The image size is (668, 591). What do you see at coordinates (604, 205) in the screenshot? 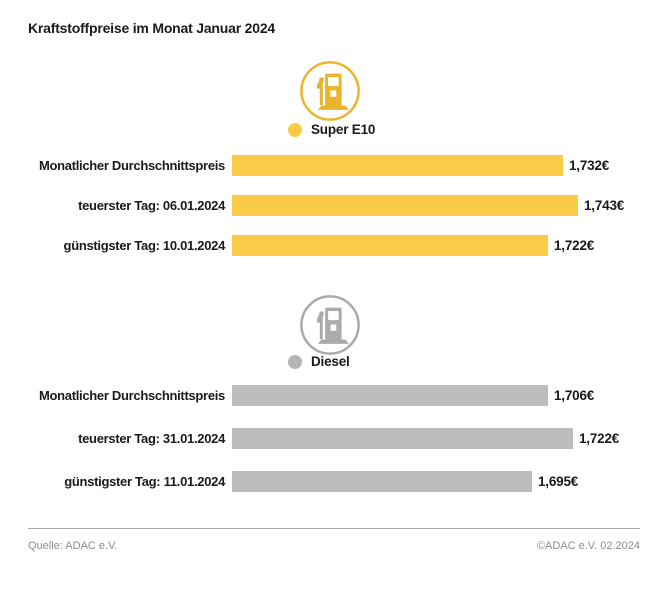
I see `bar-value: 1,743€` at bounding box center [604, 205].